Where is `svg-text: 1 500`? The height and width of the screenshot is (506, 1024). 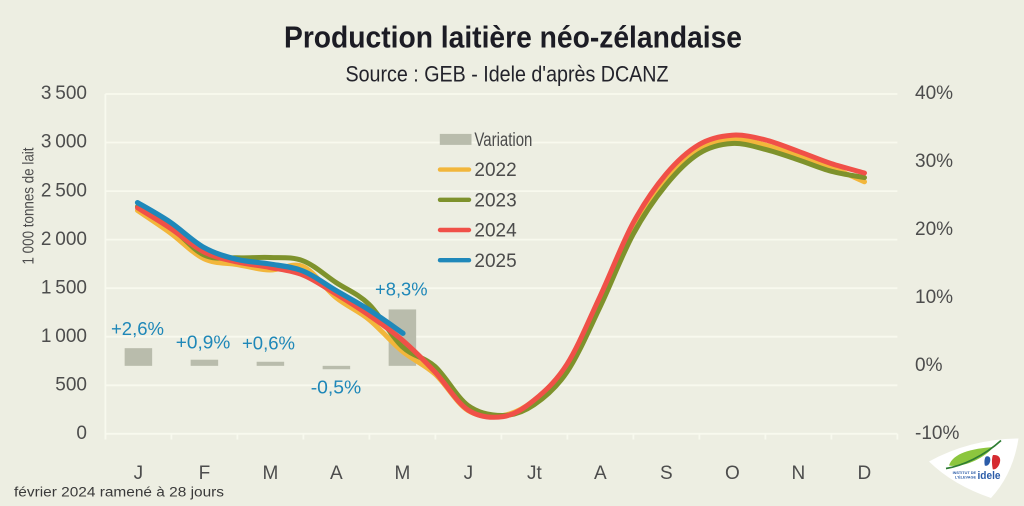
svg-text: 1 500 is located at coordinates (64, 287).